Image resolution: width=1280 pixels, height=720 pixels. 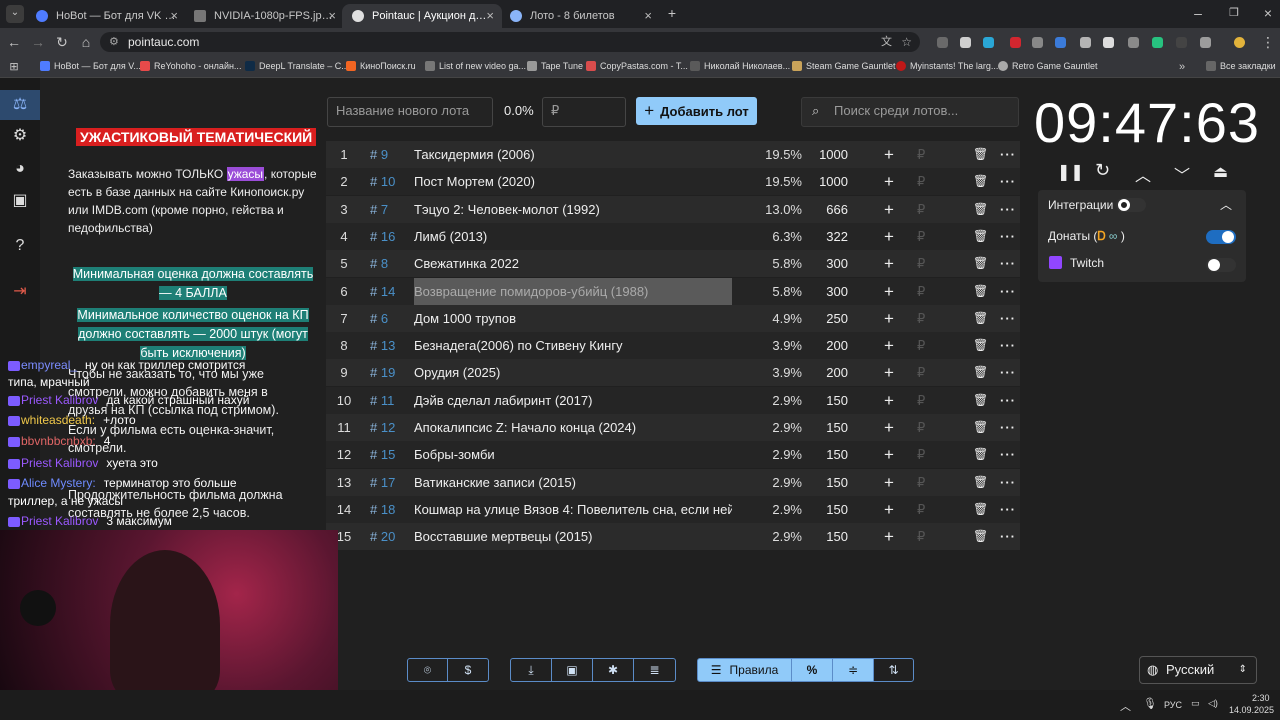 What do you see at coordinates (14, 67) in the screenshot?
I see `apps-grid-icon: ⊞` at bounding box center [14, 67].